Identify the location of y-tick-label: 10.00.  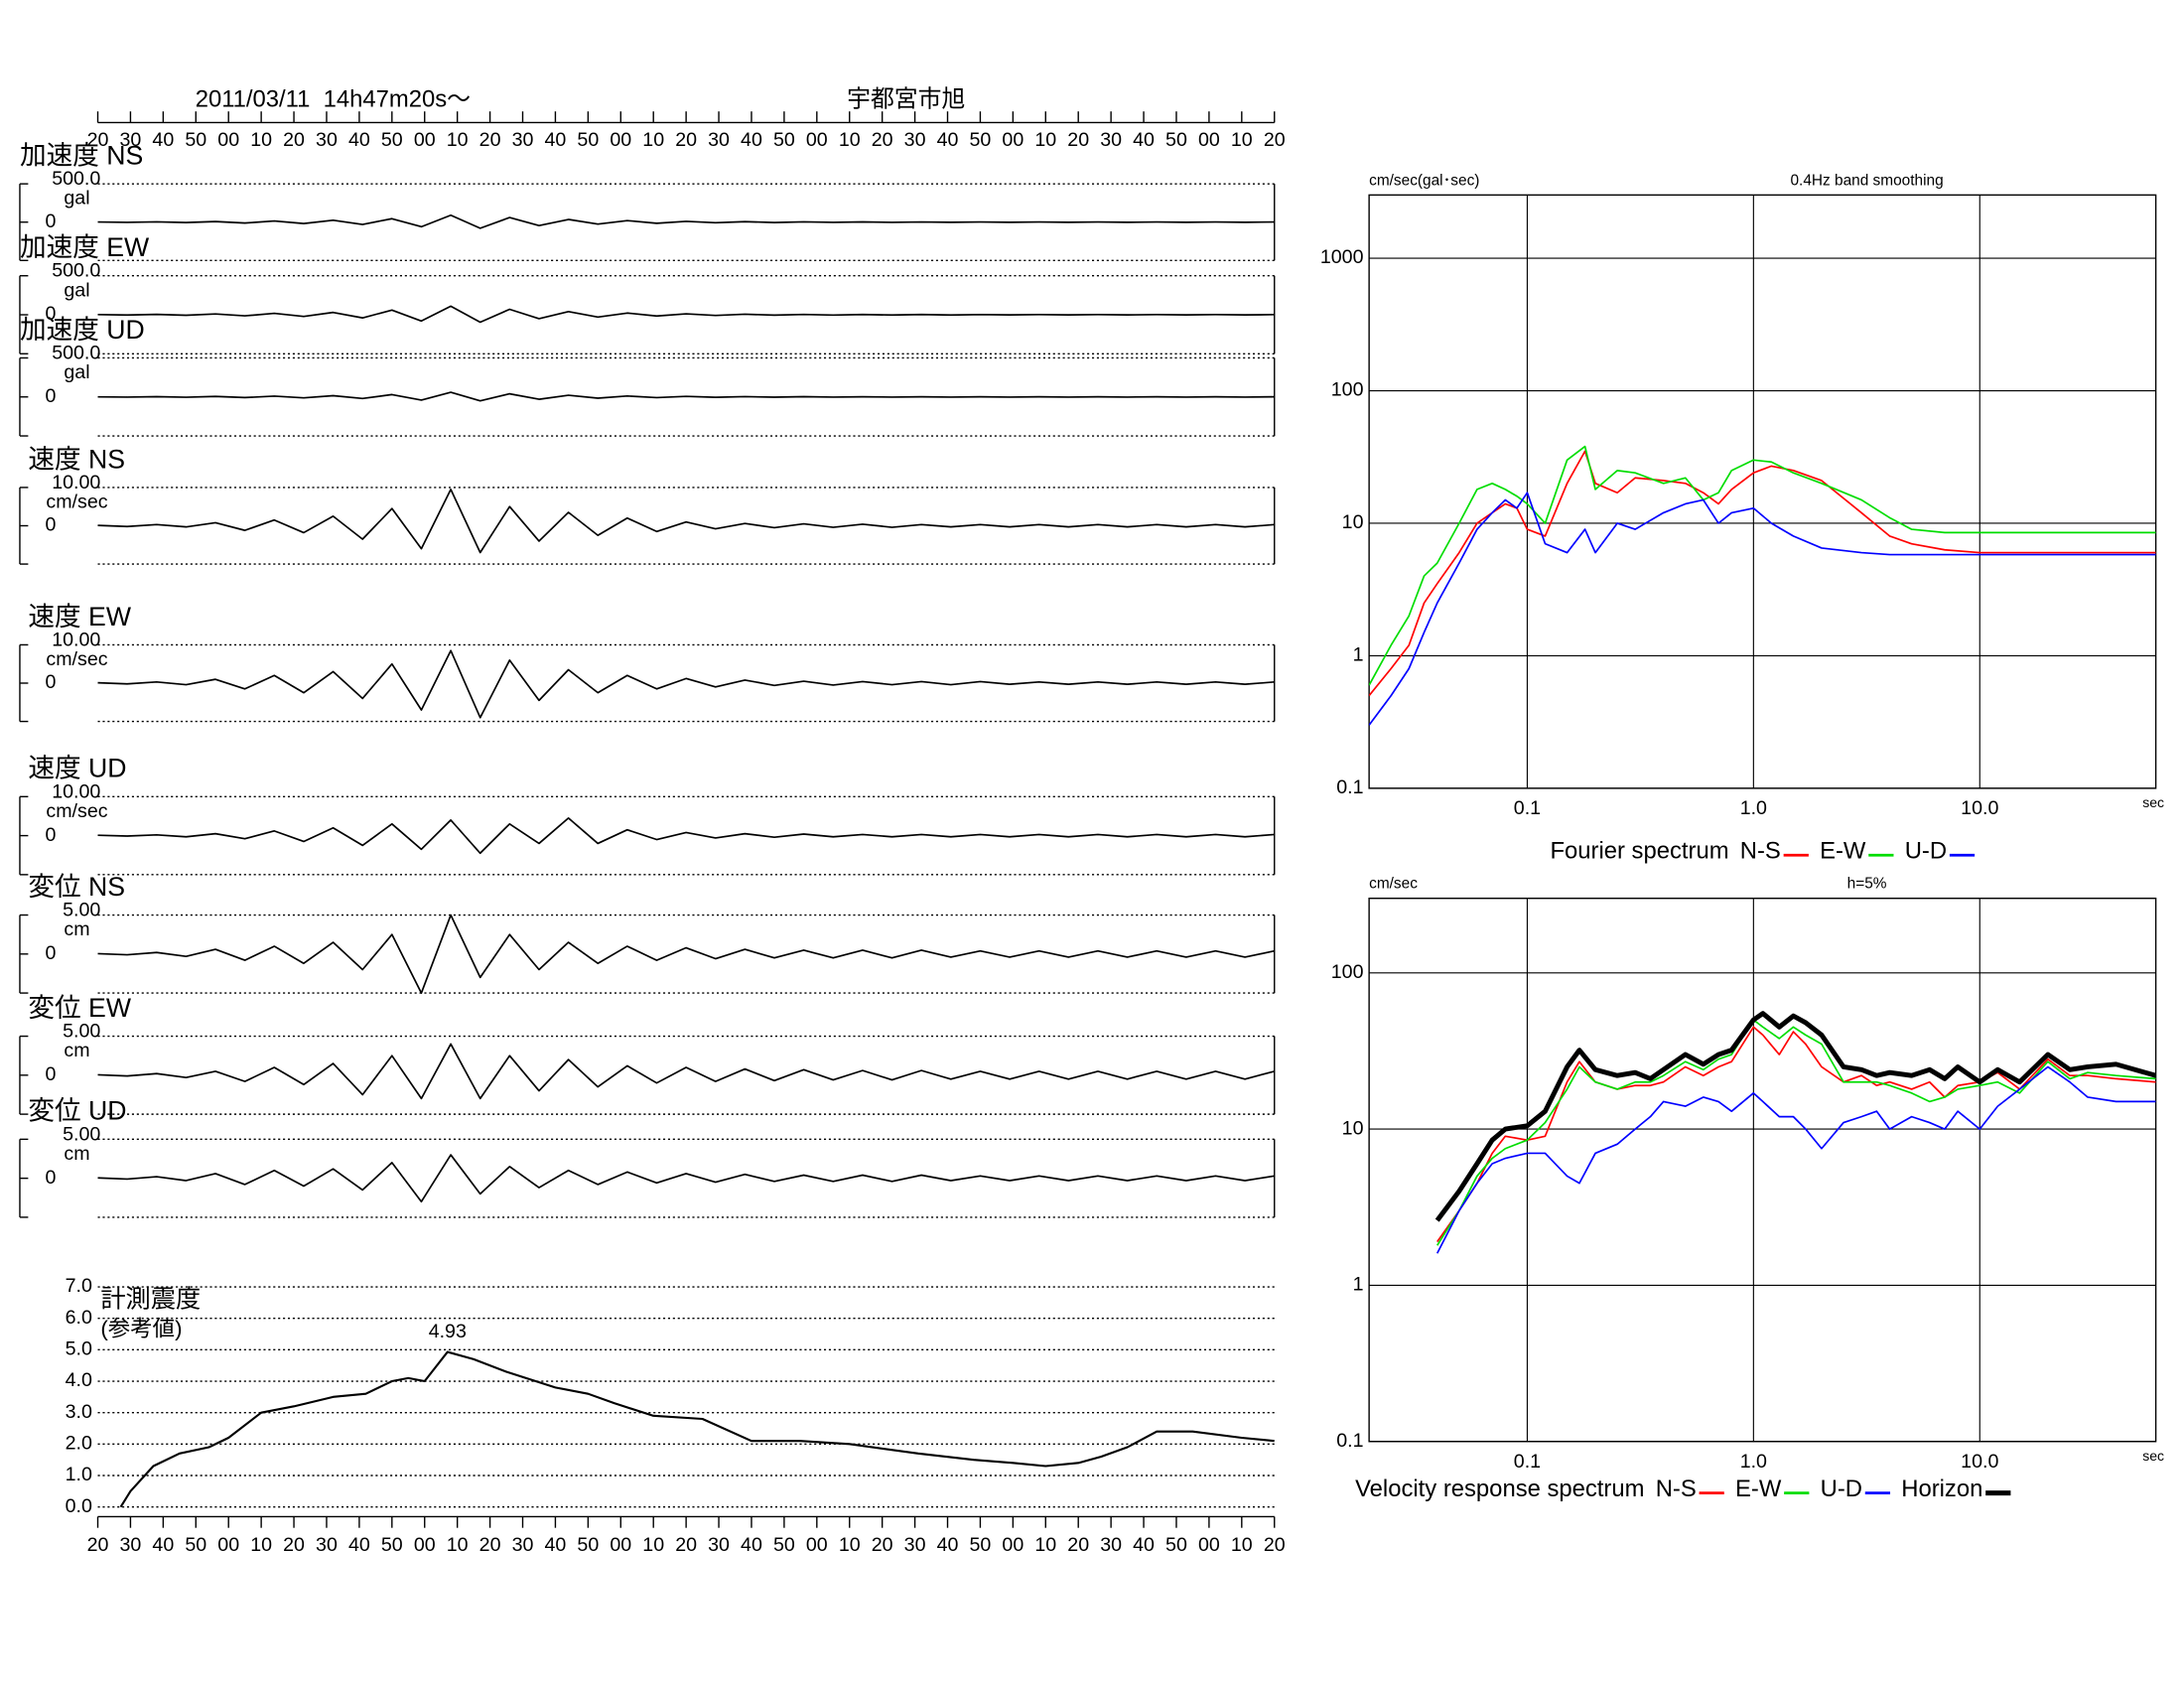
(76, 482).